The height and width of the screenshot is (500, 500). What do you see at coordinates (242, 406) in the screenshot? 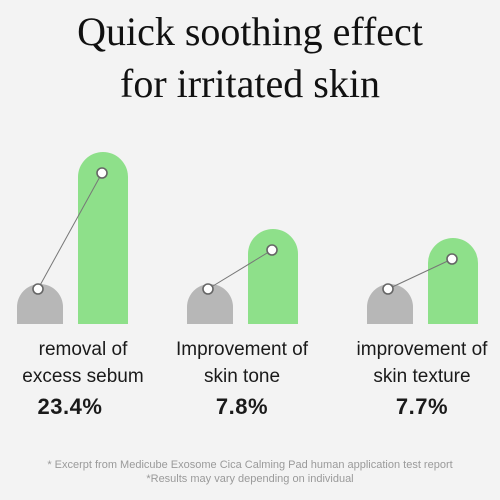
I see `data-label-tone: 7.8%` at bounding box center [242, 406].